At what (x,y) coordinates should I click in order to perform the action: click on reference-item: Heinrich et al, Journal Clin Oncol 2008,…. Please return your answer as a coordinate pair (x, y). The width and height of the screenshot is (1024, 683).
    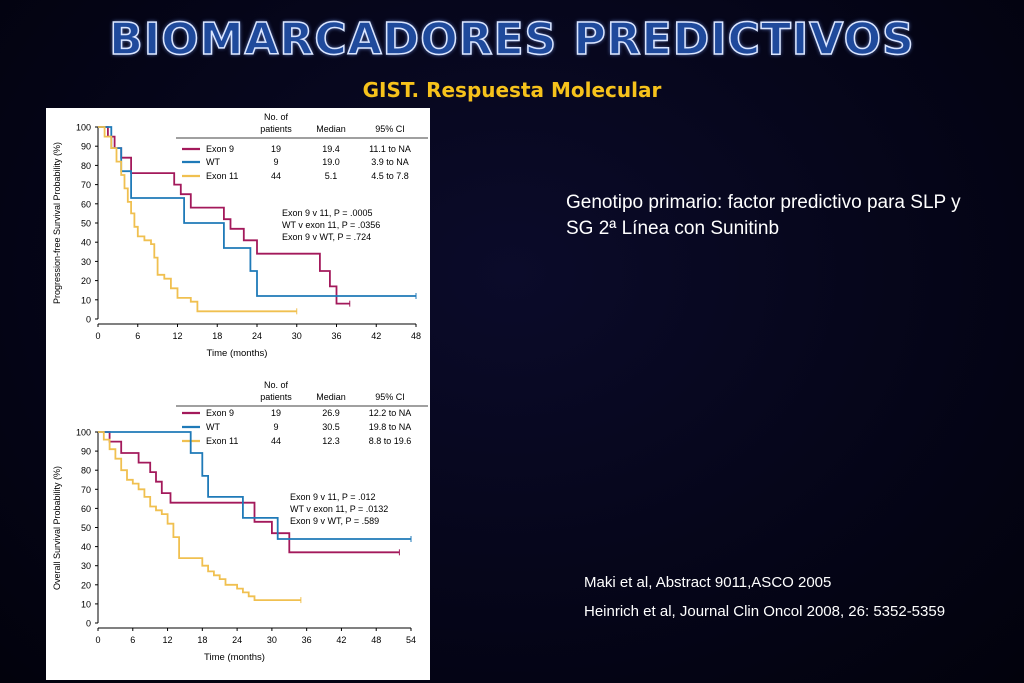
    Looking at the image, I should click on (765, 611).